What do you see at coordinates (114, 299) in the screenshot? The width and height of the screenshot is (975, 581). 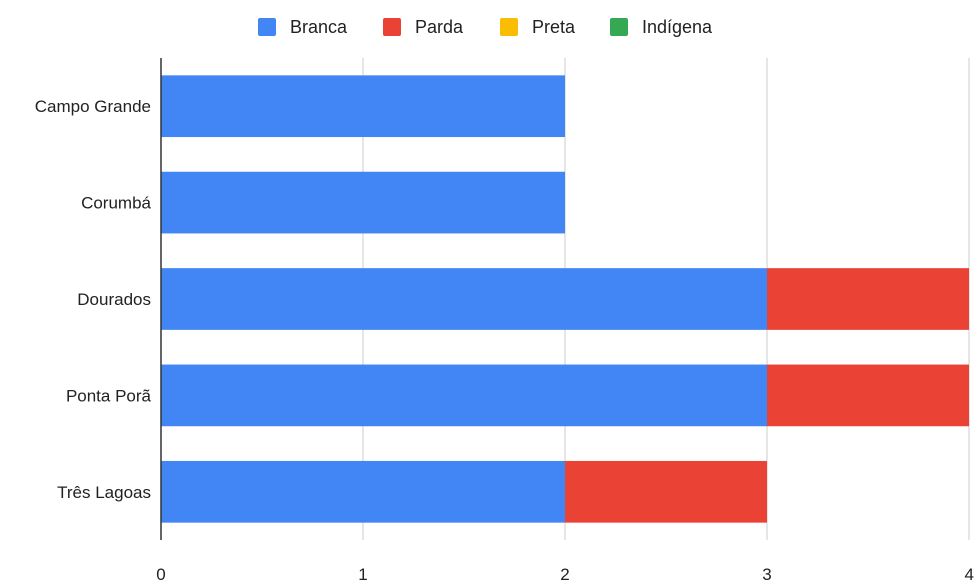 I see `category-label: Dourados` at bounding box center [114, 299].